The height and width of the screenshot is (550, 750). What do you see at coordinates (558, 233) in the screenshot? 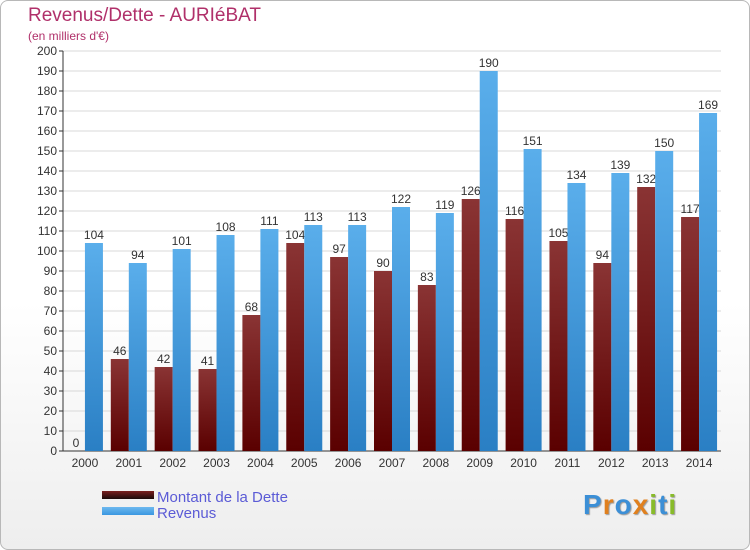
I see `data-label-dette: 105` at bounding box center [558, 233].